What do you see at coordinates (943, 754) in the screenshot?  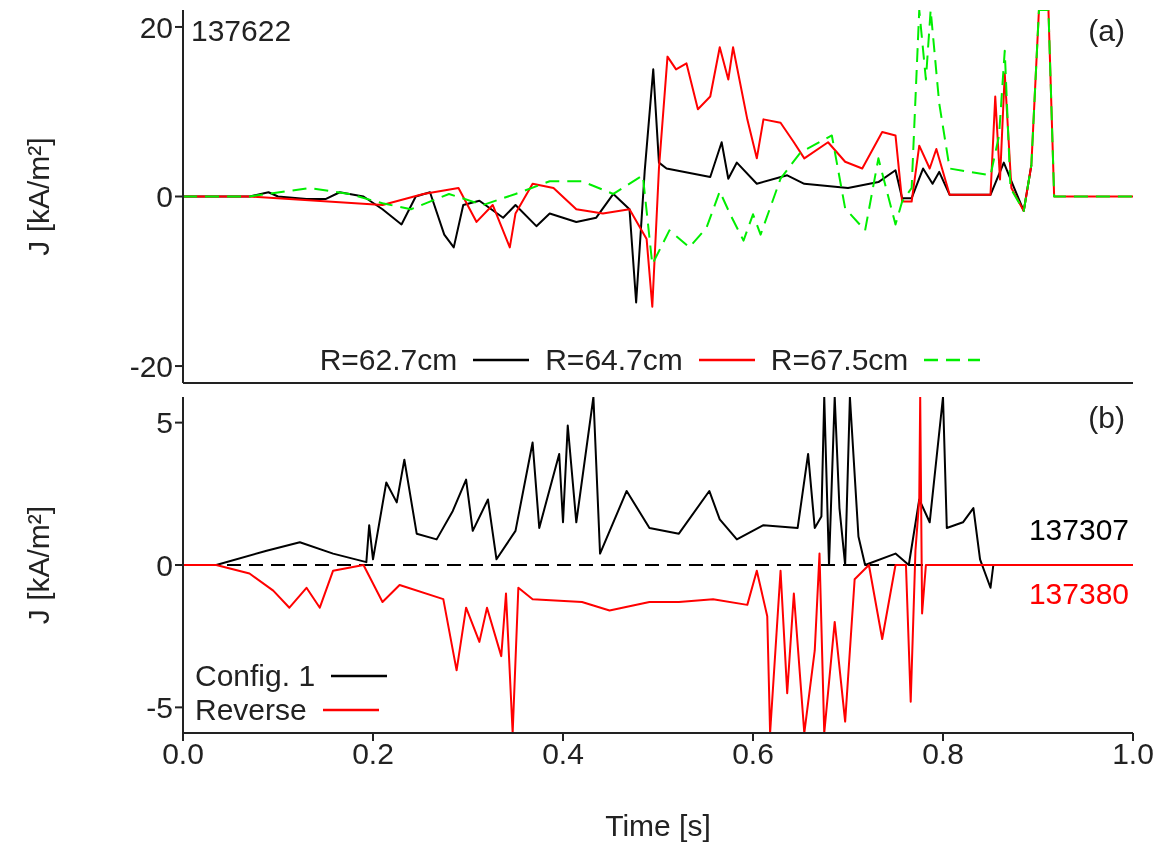 I see `x-tick-label: 0.8` at bounding box center [943, 754].